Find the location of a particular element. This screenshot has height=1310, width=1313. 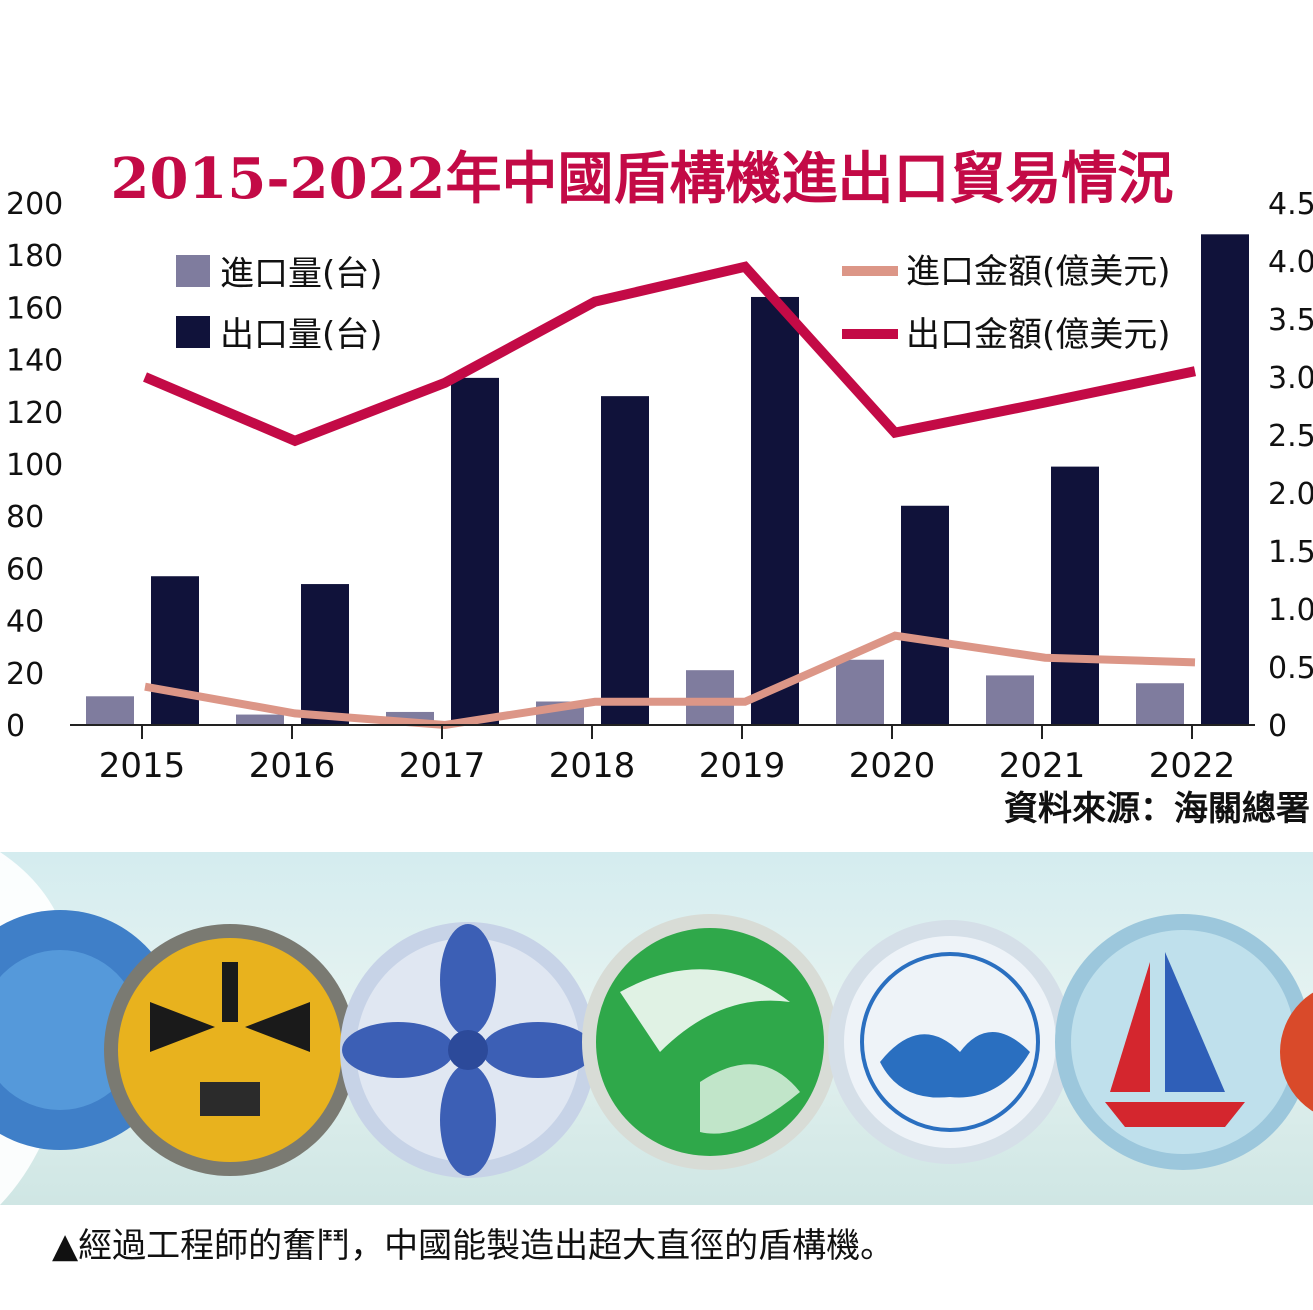

x-tick-label: 2015 is located at coordinates (142, 766).